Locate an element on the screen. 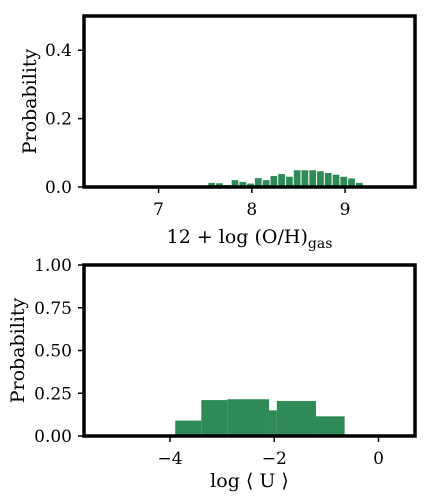  ionization-x-axis-label: log ⟨ U ⟩ is located at coordinates (249, 481).